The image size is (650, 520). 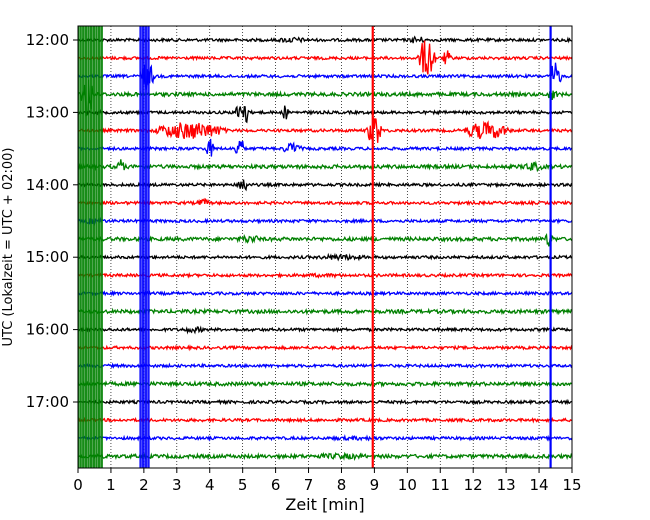 What do you see at coordinates (144, 485) in the screenshot?
I see `x-tick-label: 2` at bounding box center [144, 485].